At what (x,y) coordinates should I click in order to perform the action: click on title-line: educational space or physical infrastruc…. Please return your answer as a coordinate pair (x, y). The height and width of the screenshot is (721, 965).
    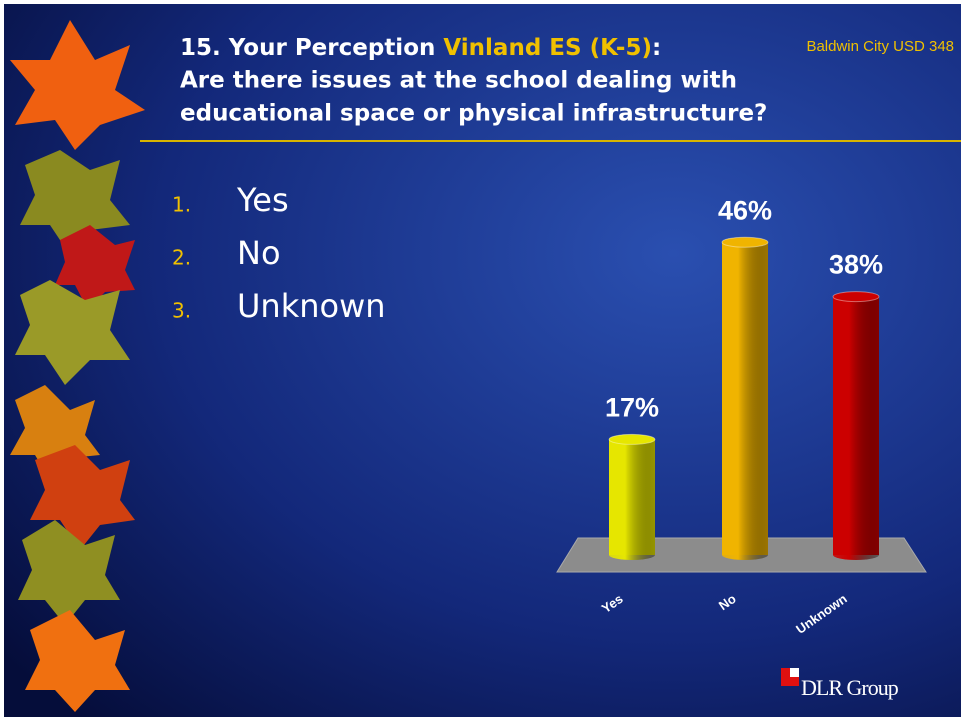
    Looking at the image, I should click on (473, 114).